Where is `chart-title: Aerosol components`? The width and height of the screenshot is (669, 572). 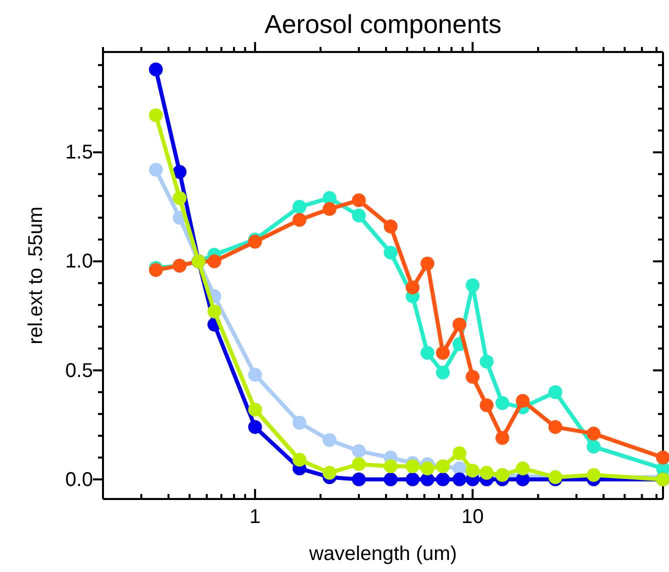 chart-title: Aerosol components is located at coordinates (383, 24).